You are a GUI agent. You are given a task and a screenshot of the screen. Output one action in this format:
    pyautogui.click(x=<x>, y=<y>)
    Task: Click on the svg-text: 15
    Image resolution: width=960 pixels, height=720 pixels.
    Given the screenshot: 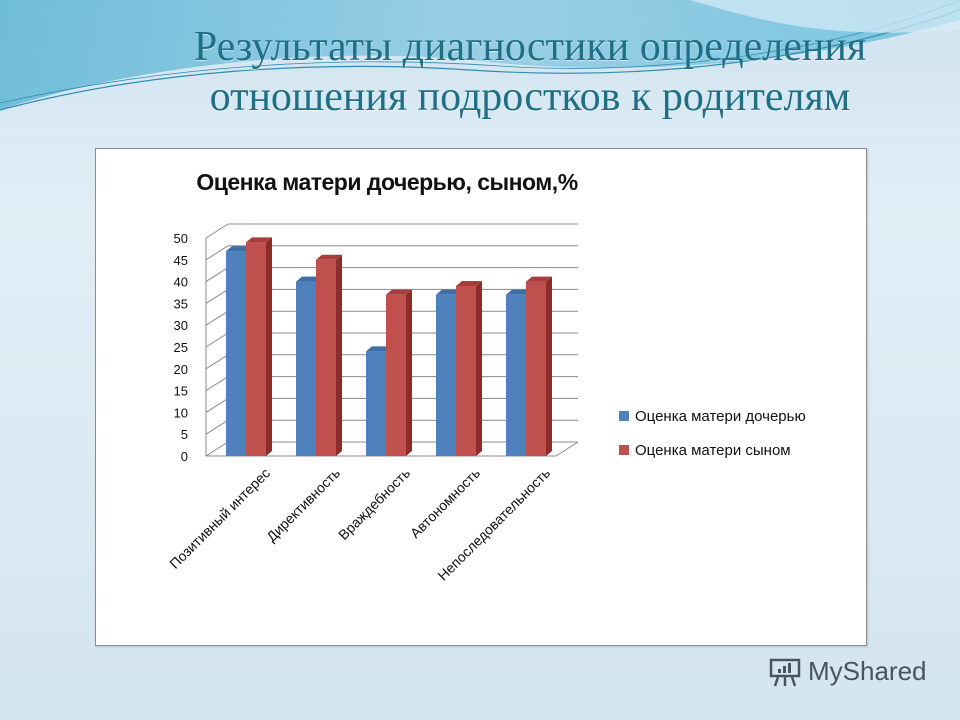 What is the action you would take?
    pyautogui.click(x=181, y=391)
    